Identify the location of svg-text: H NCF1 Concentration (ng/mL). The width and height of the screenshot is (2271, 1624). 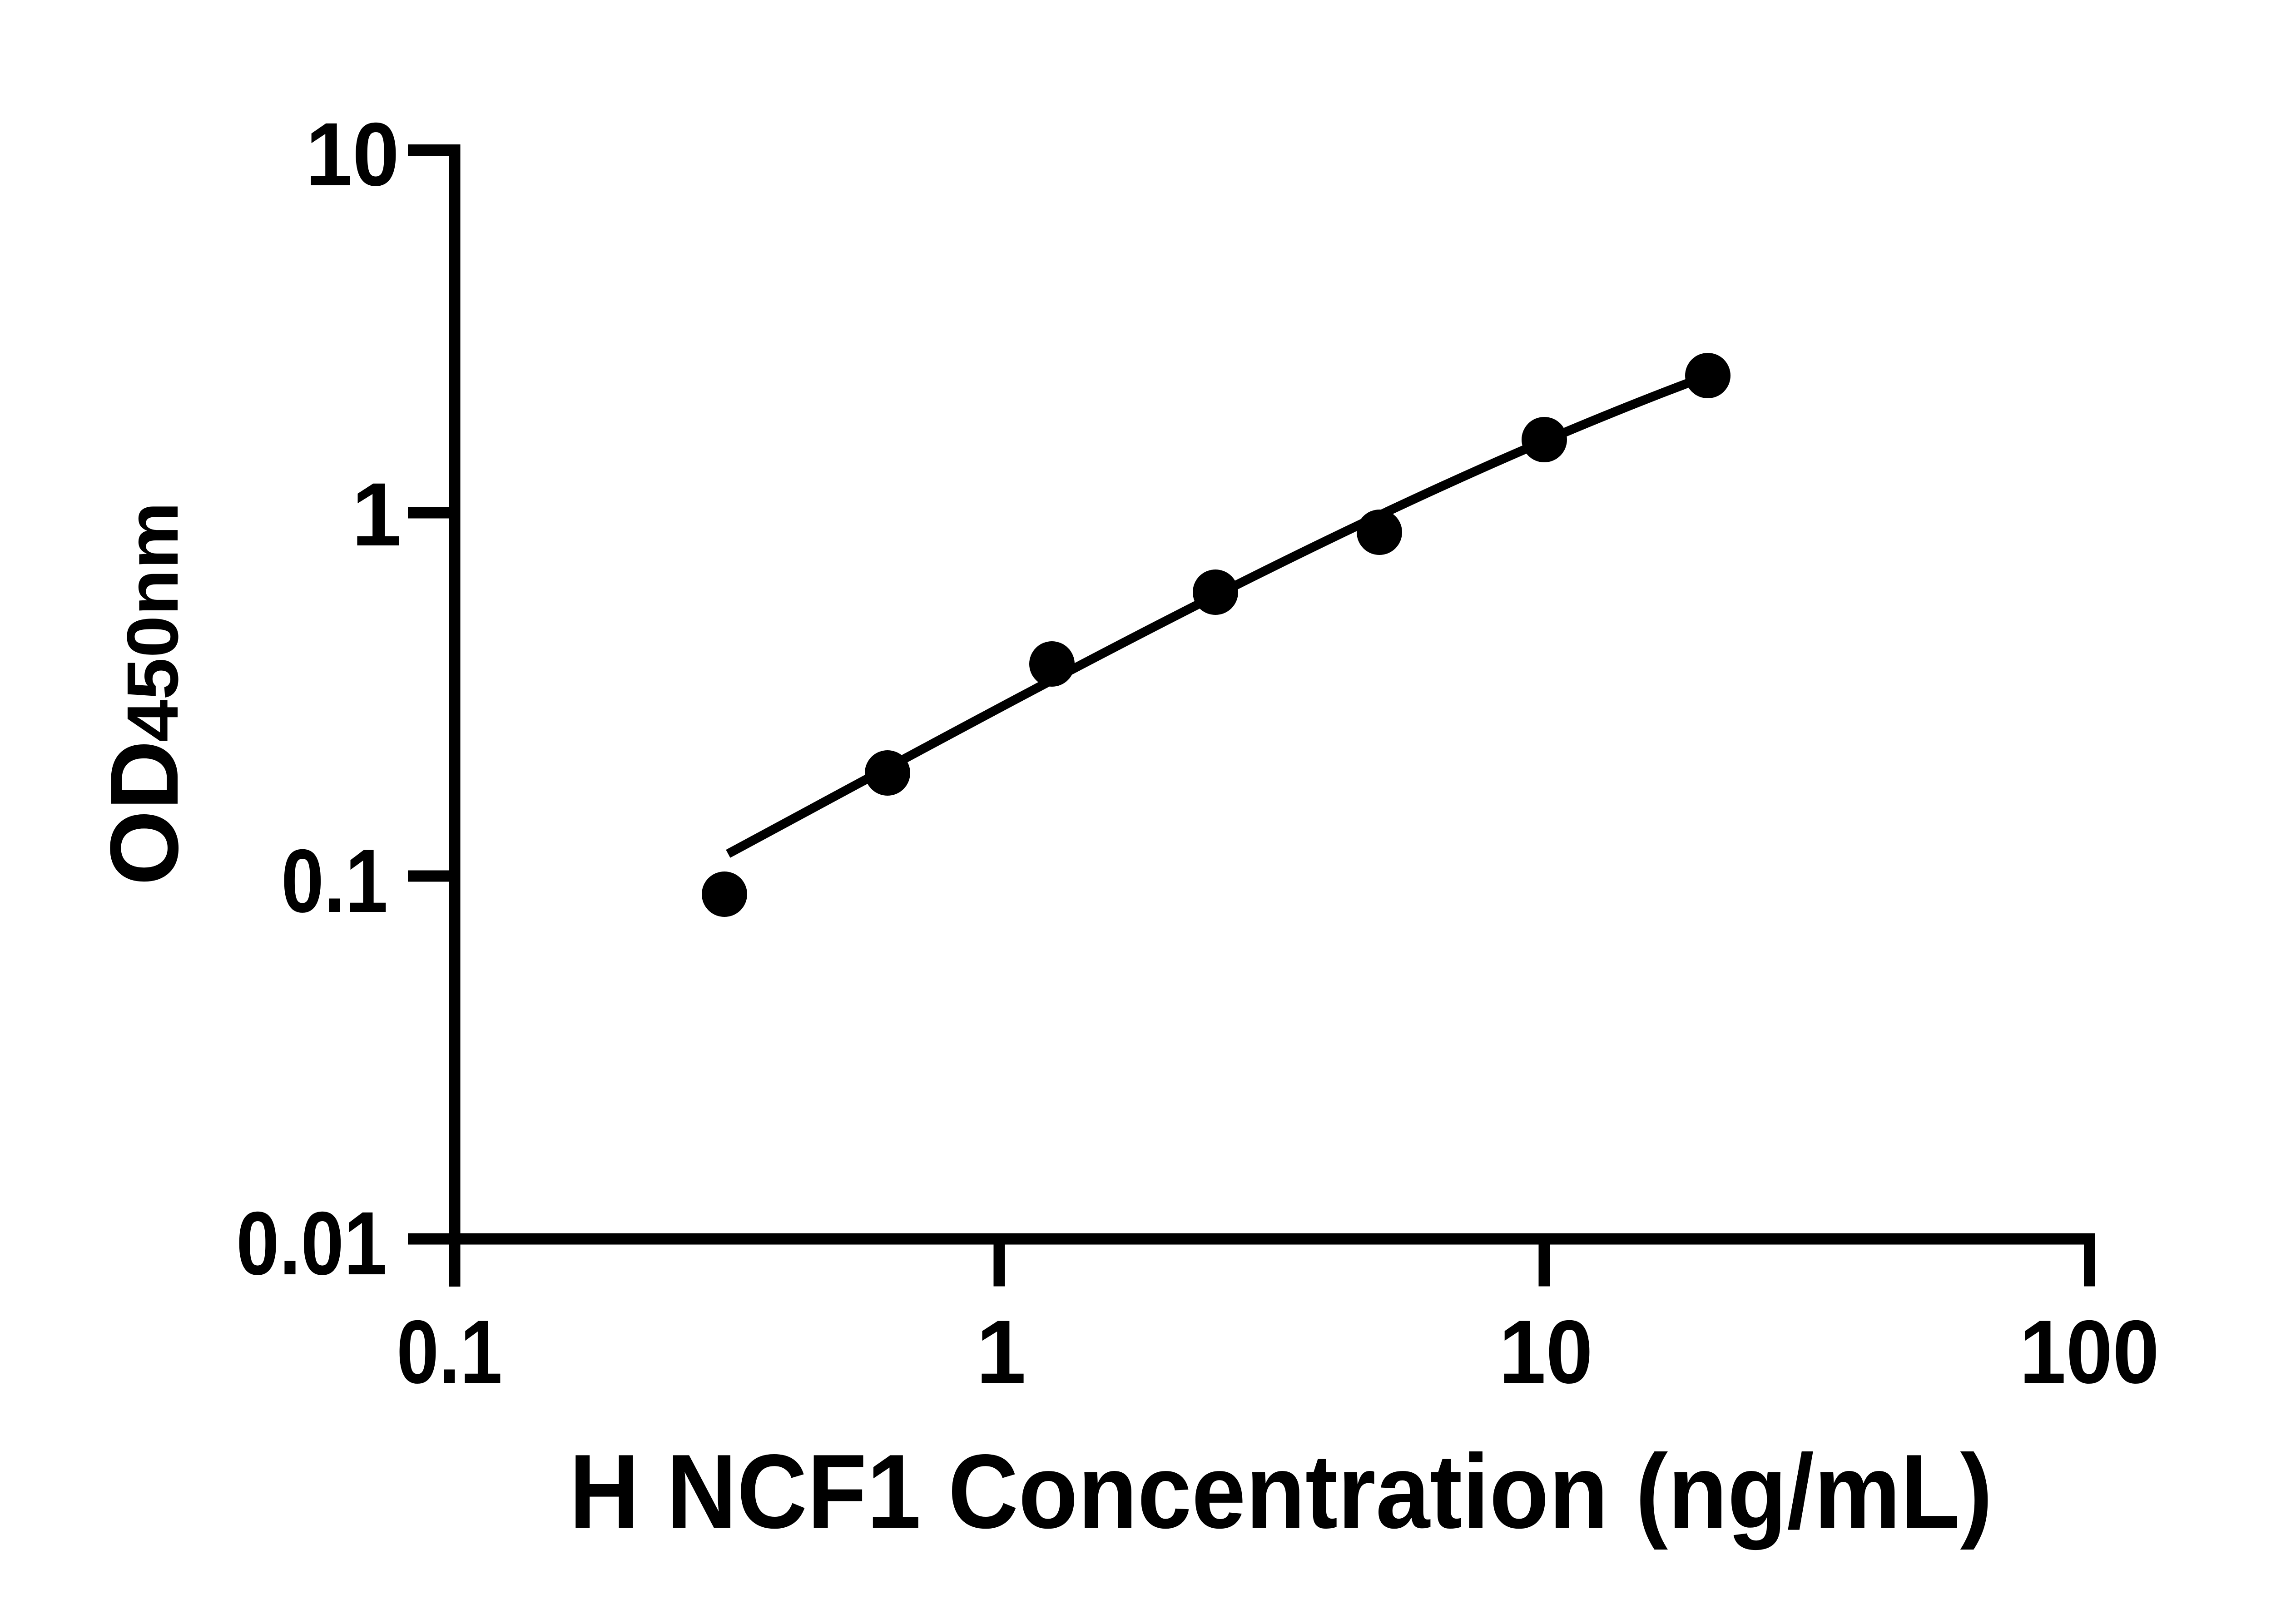
(1281, 1491).